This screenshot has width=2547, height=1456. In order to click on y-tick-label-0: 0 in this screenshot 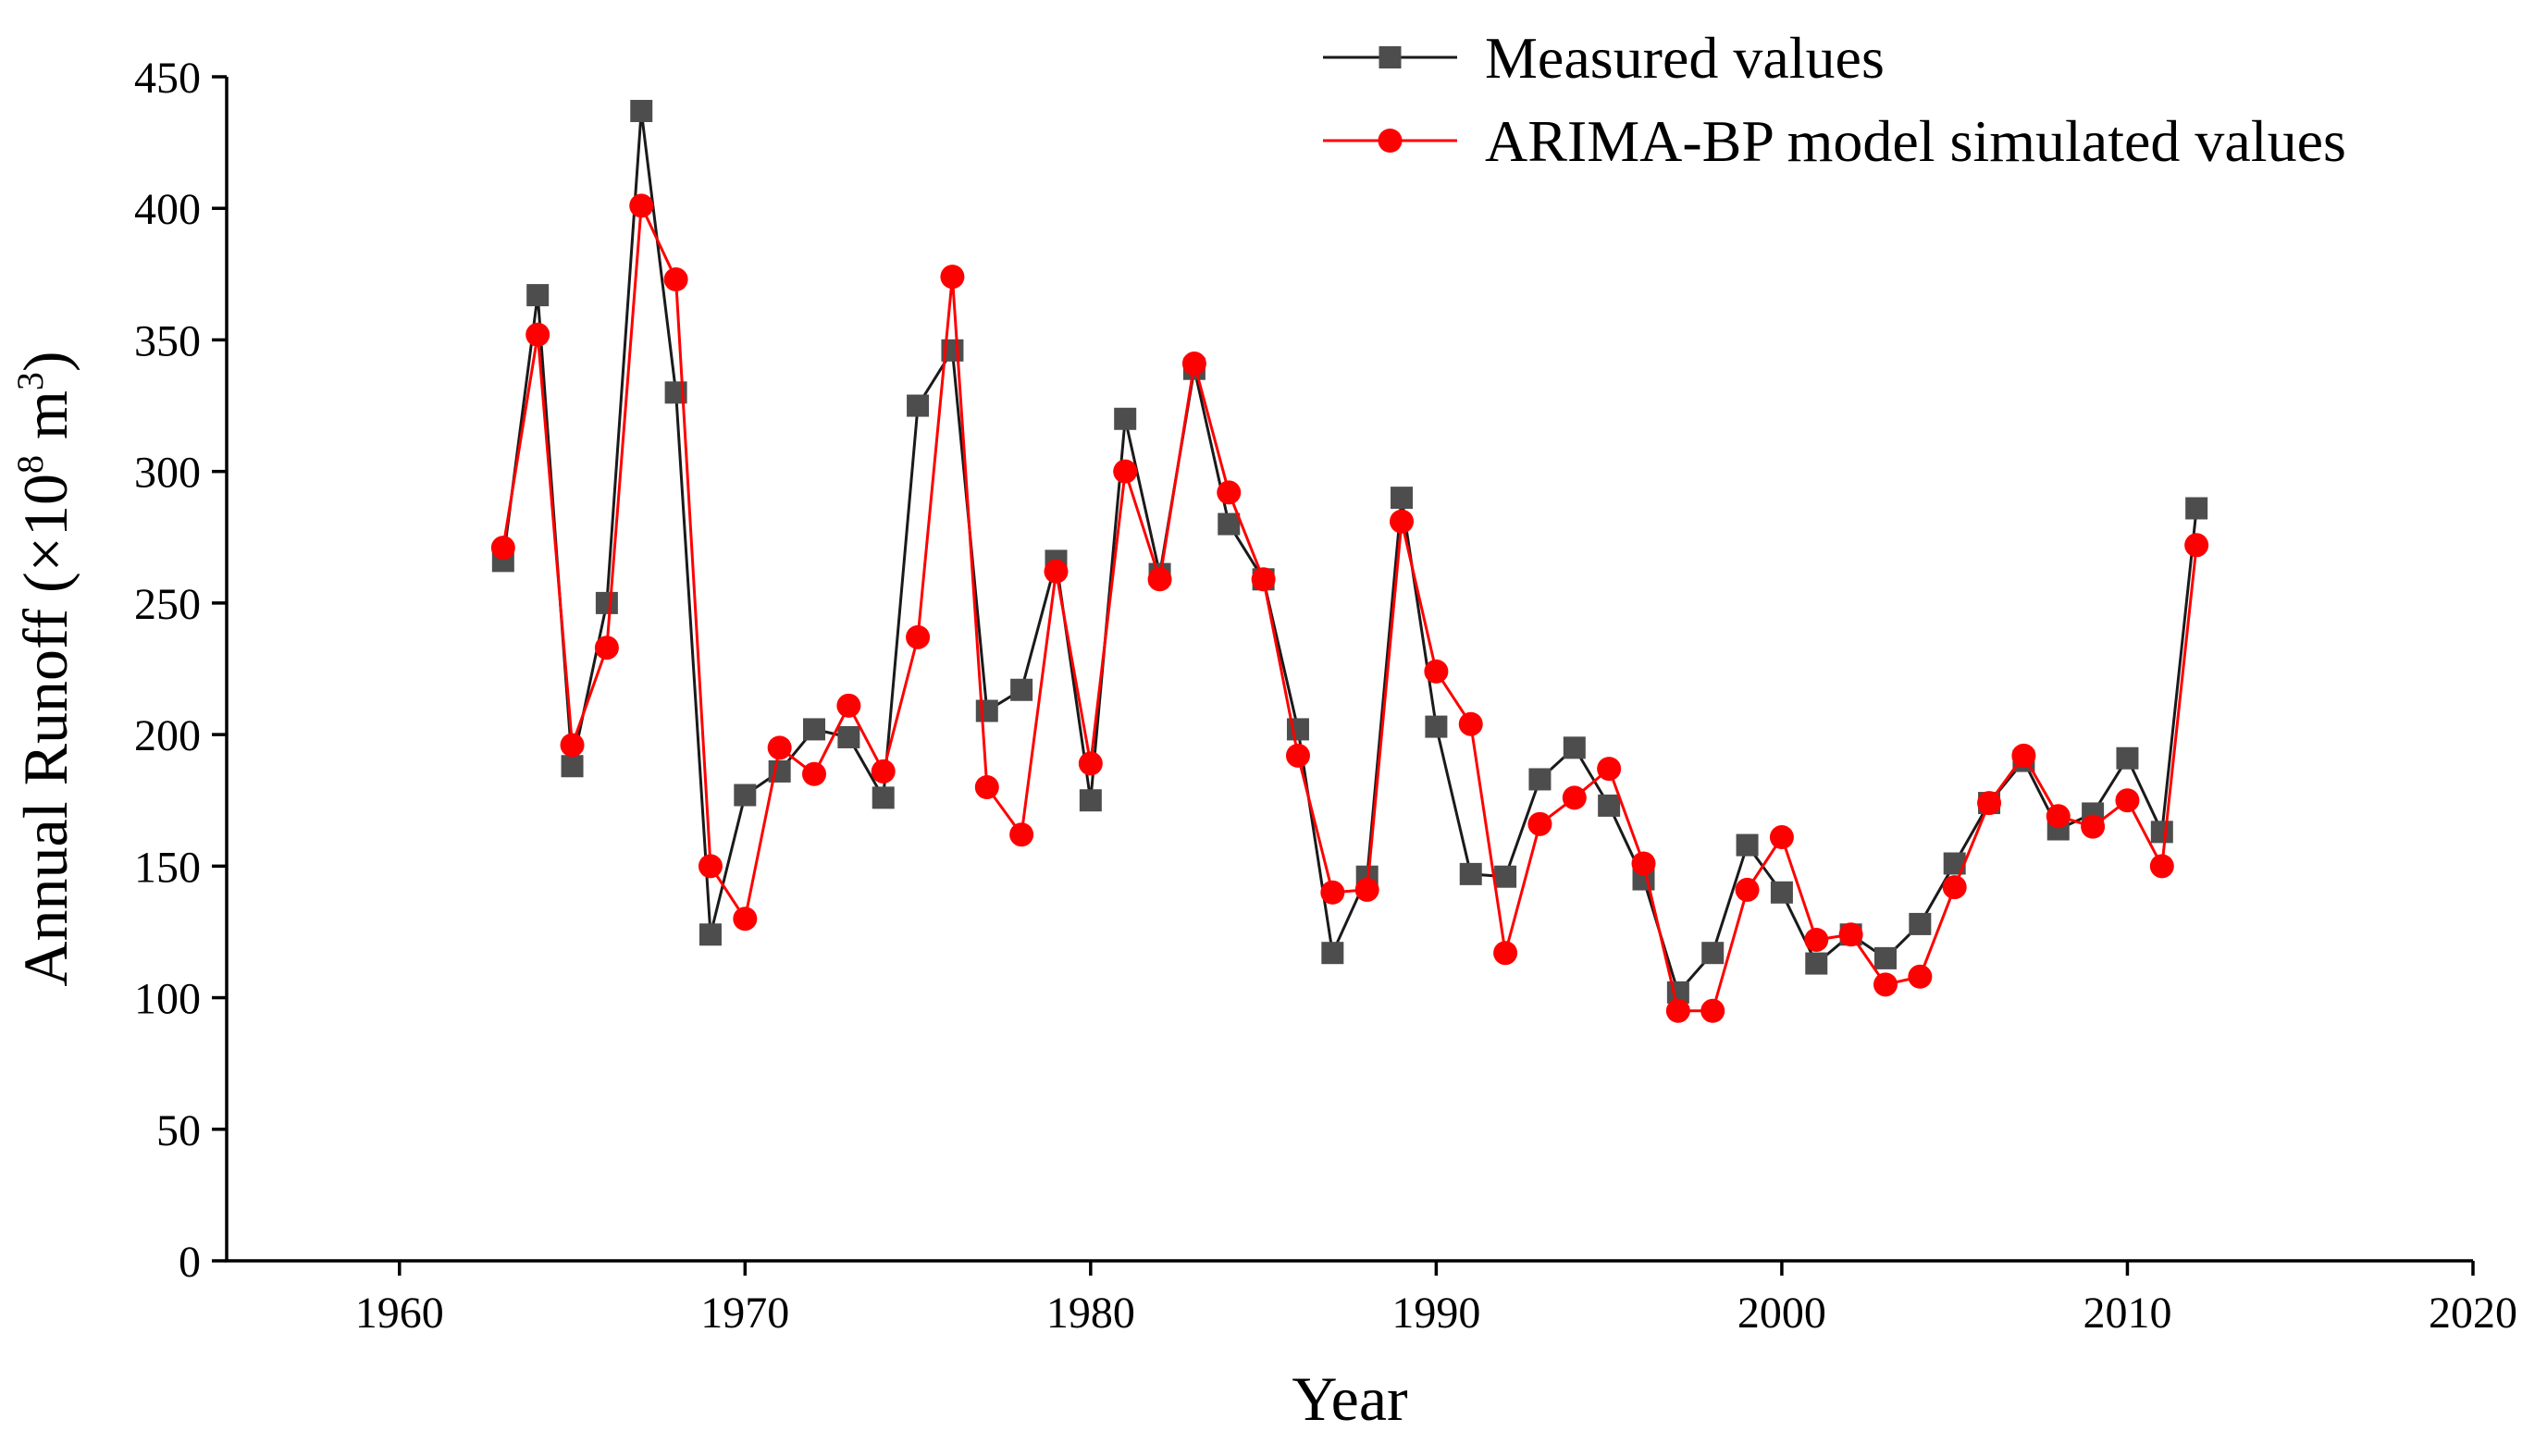, I will do `click(190, 1262)`.